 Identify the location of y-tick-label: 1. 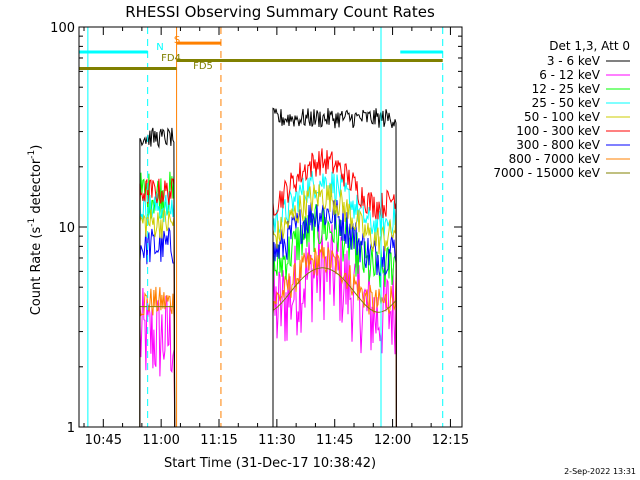
(71, 428).